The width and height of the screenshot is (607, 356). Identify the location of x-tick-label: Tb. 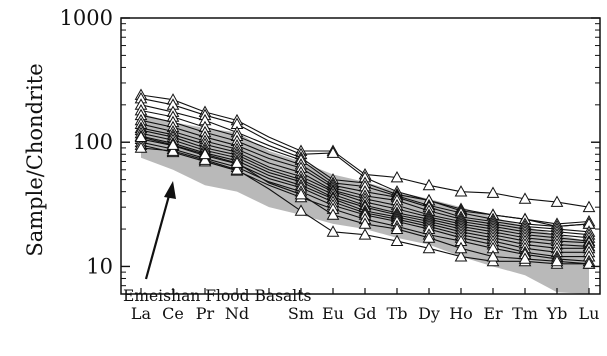
(397, 313).